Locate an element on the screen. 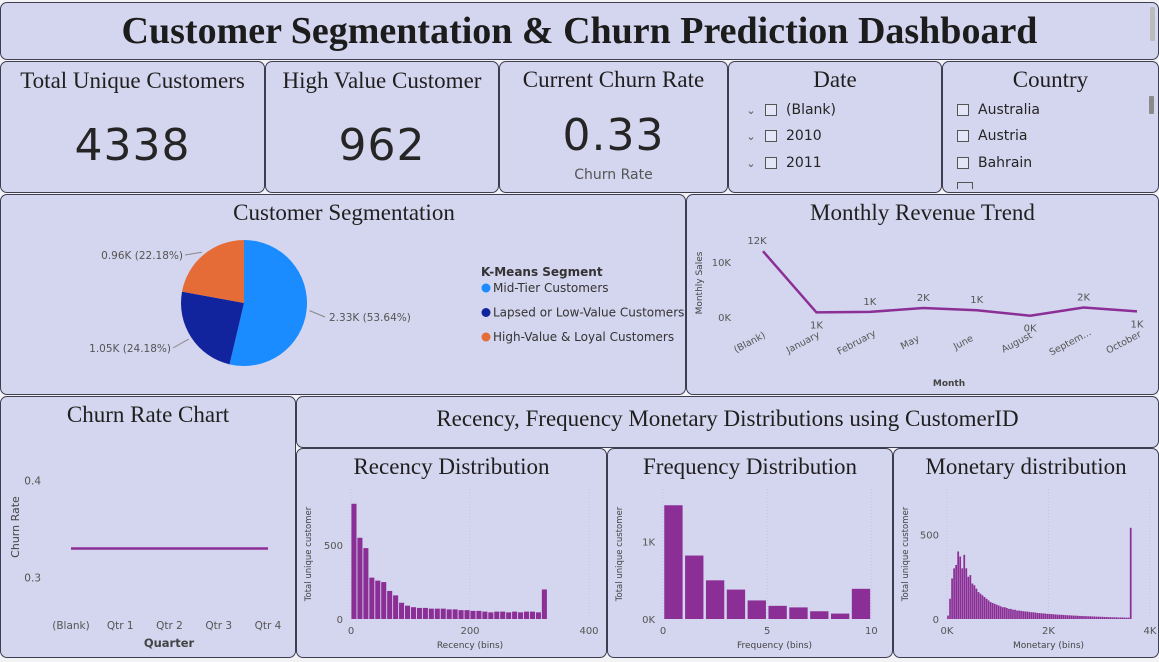 Image resolution: width=1159 pixels, height=662 pixels. x-tick-label: May is located at coordinates (910, 342).